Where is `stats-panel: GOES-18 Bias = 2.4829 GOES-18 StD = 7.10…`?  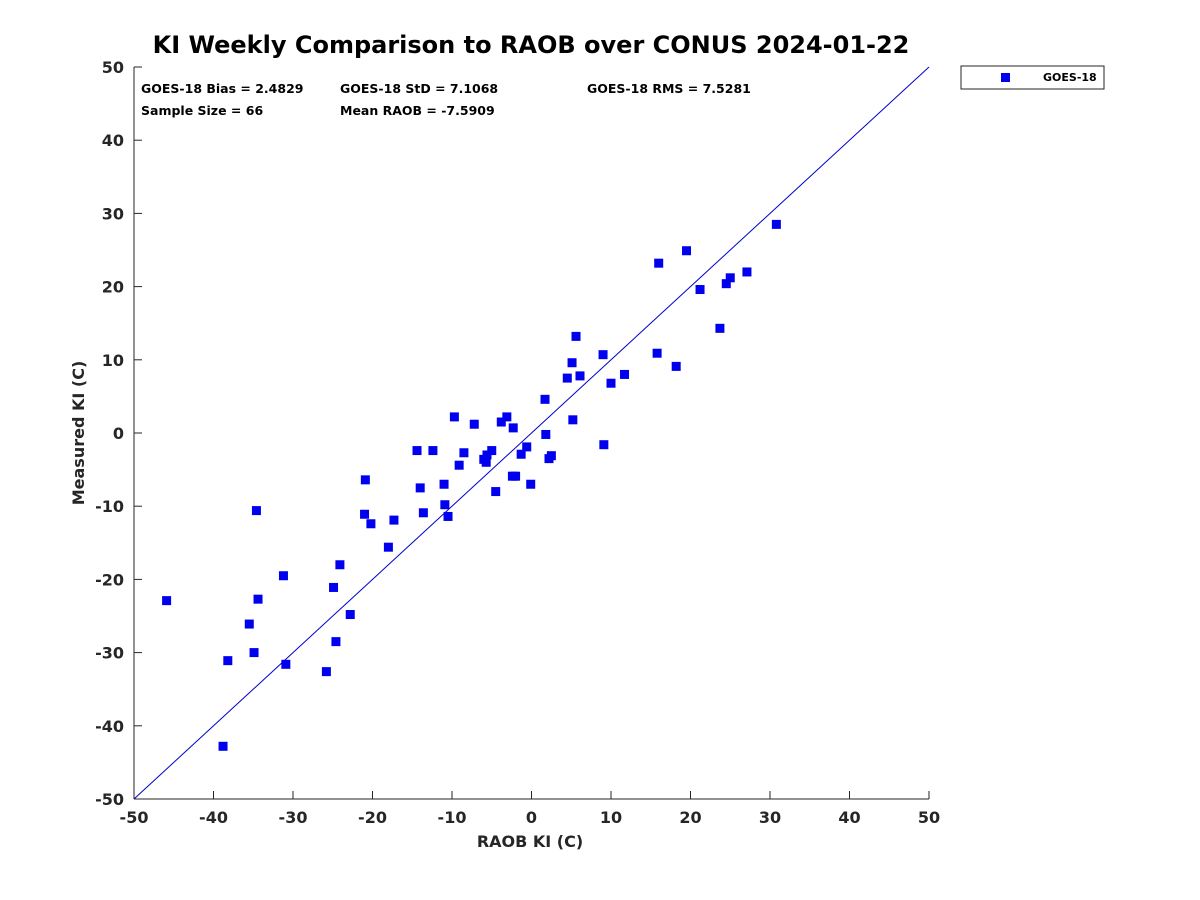
stats-panel: GOES-18 Bias = 2.4829 GOES-18 StD = 7.10… is located at coordinates (446, 99).